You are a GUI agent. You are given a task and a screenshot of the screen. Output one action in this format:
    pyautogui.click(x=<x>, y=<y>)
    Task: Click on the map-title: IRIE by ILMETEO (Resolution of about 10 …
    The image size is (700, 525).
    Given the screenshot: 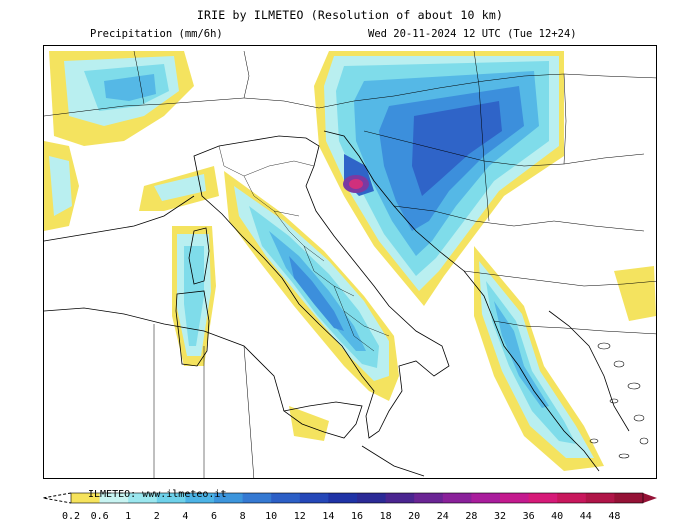 What is the action you would take?
    pyautogui.click(x=350, y=15)
    